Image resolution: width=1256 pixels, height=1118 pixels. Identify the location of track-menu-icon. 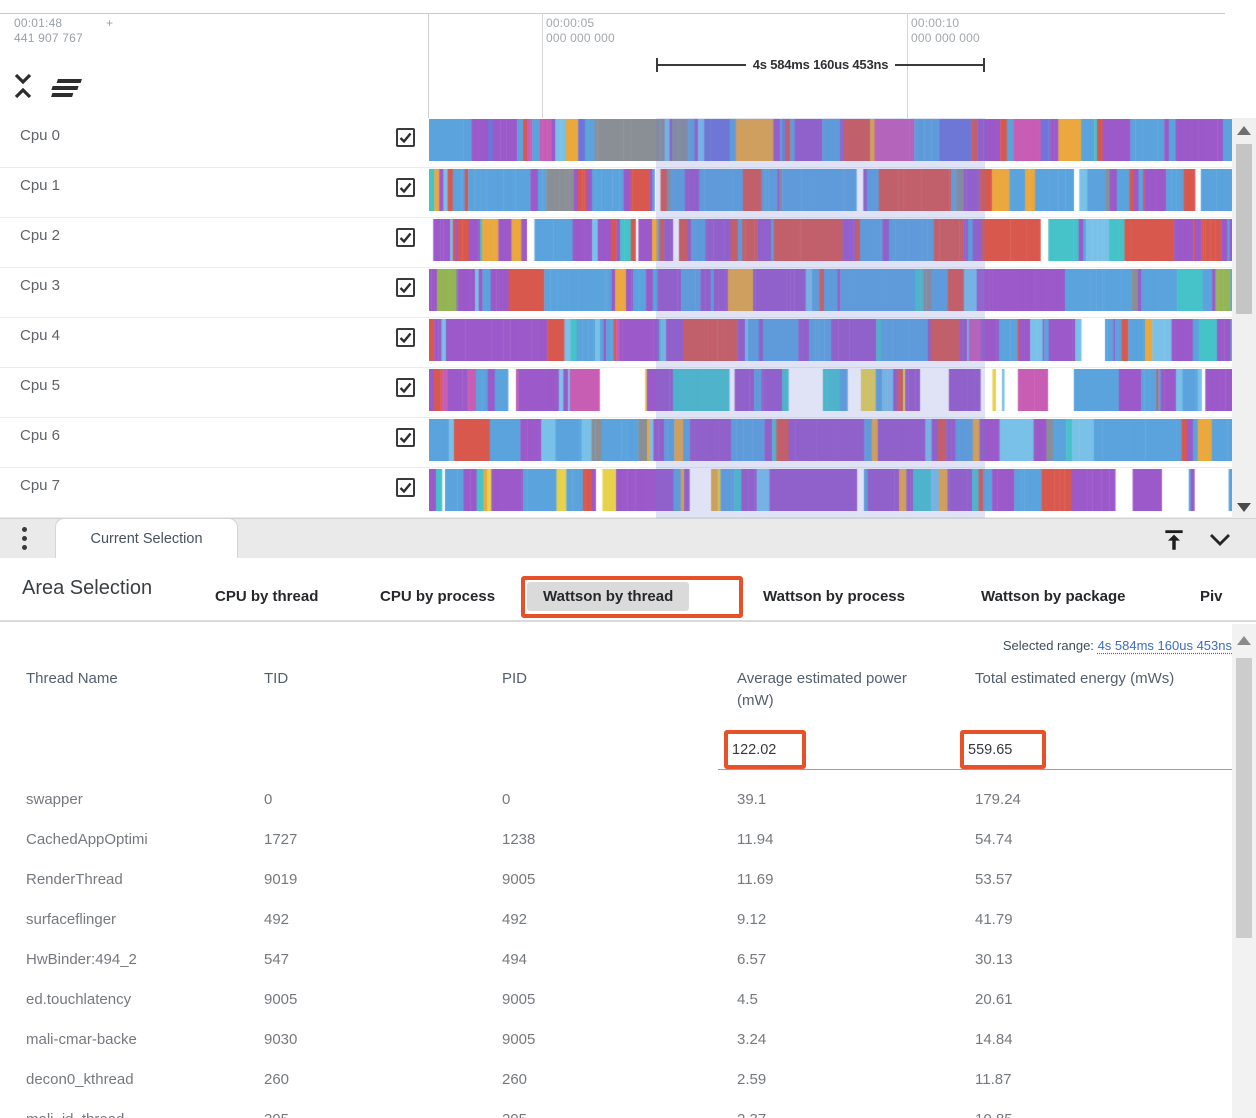
(67, 88).